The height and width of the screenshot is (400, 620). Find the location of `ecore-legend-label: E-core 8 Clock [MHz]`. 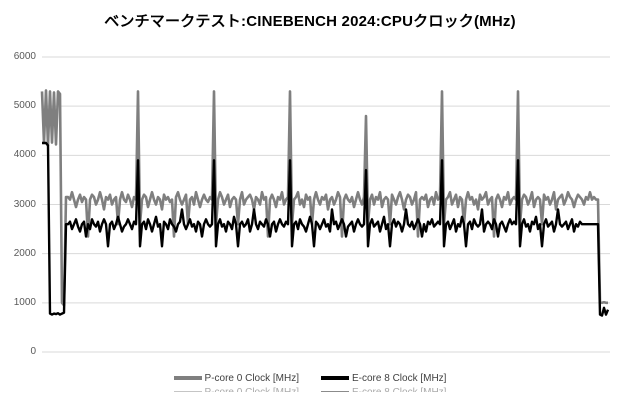

ecore-legend-label: E-core 8 Clock [MHz] is located at coordinates (399, 378).